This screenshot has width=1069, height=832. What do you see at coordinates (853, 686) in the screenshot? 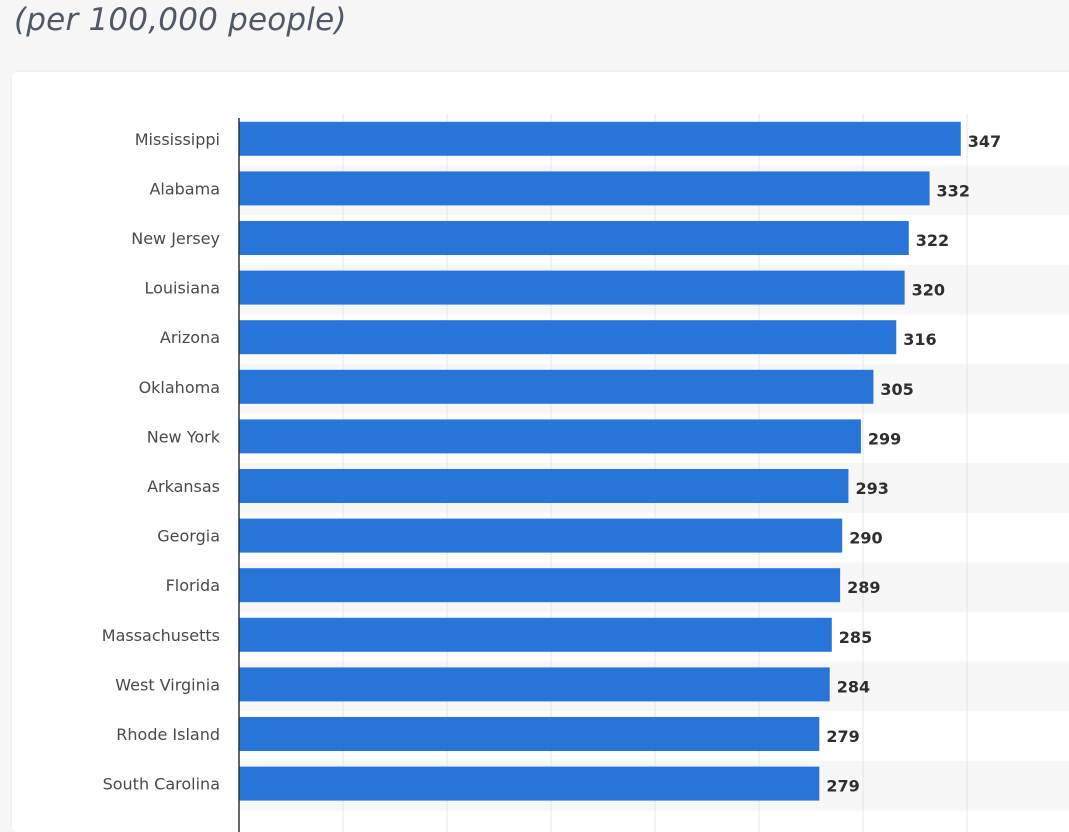
I see `data-label: 284` at bounding box center [853, 686].